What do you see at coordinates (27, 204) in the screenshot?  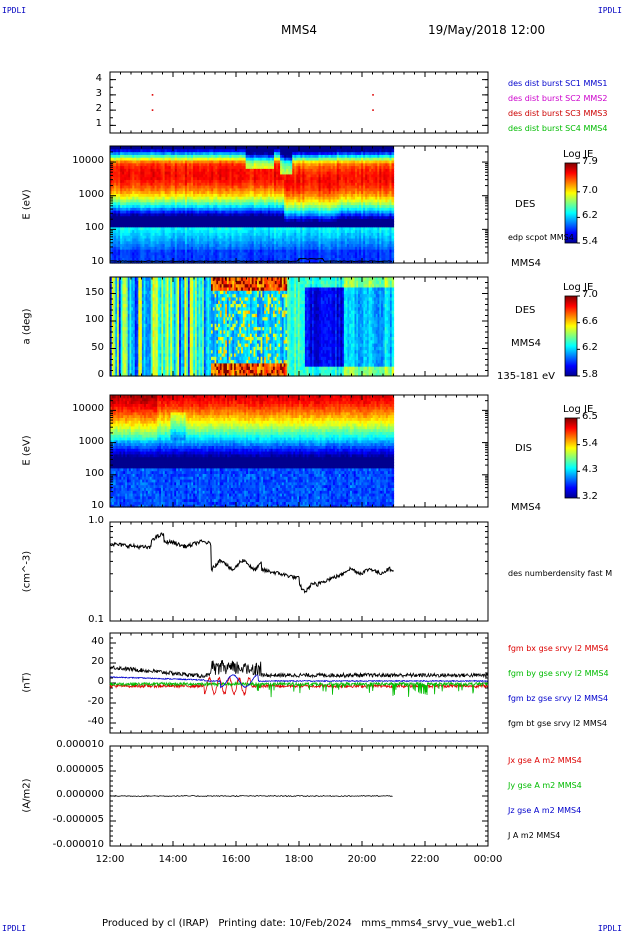 I see `des-energy-ylabel: E (eV)` at bounding box center [27, 204].